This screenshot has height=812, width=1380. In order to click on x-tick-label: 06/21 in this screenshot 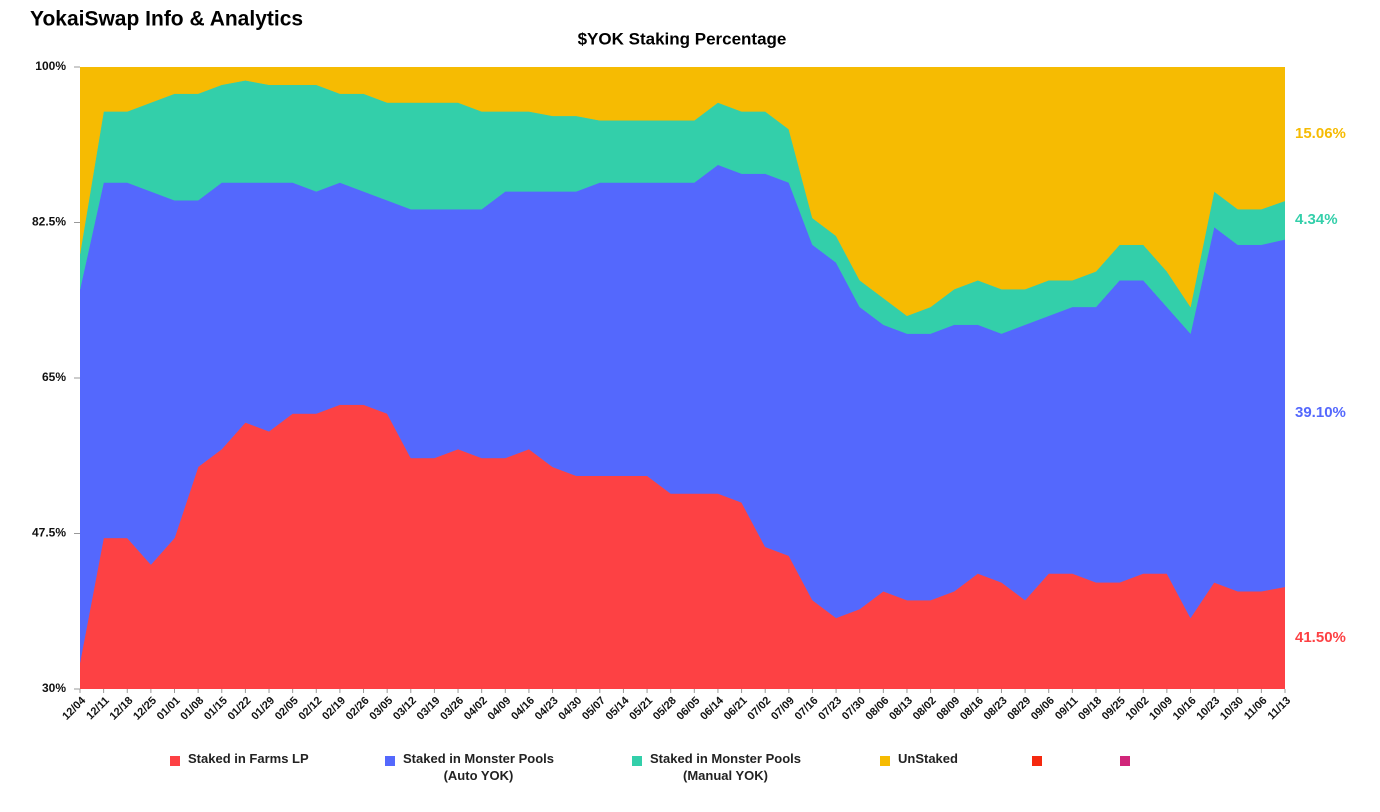, I will do `click(736, 709)`.